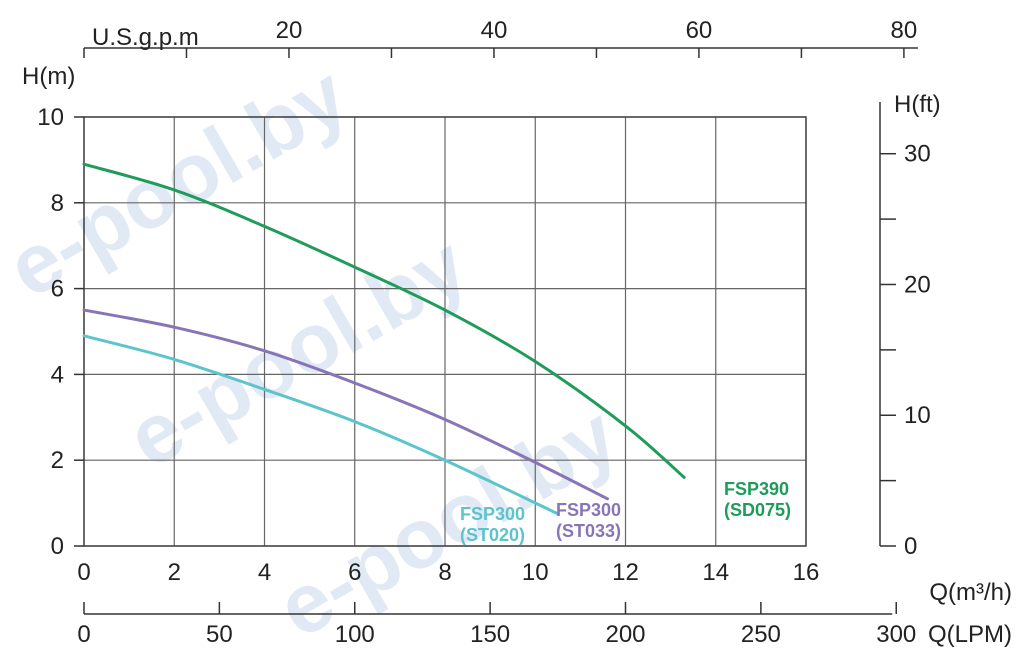 The height and width of the screenshot is (660, 1024). Describe the element at coordinates (492, 514) in the screenshot. I see `series-label-1: FSP300` at that location.